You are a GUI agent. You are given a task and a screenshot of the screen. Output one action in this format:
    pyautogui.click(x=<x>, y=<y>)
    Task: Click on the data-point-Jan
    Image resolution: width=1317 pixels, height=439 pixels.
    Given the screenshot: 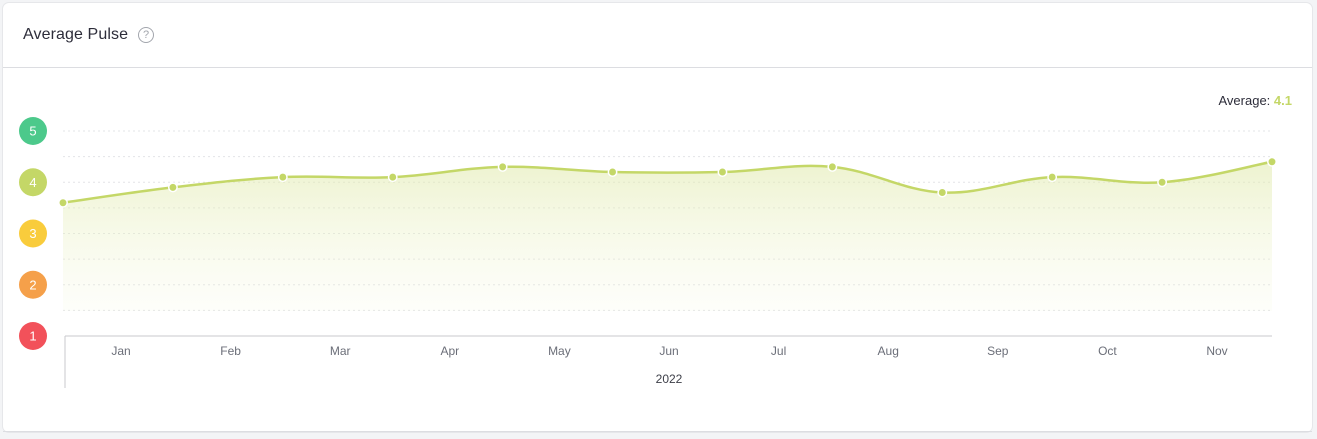 What is the action you would take?
    pyautogui.click(x=63, y=202)
    